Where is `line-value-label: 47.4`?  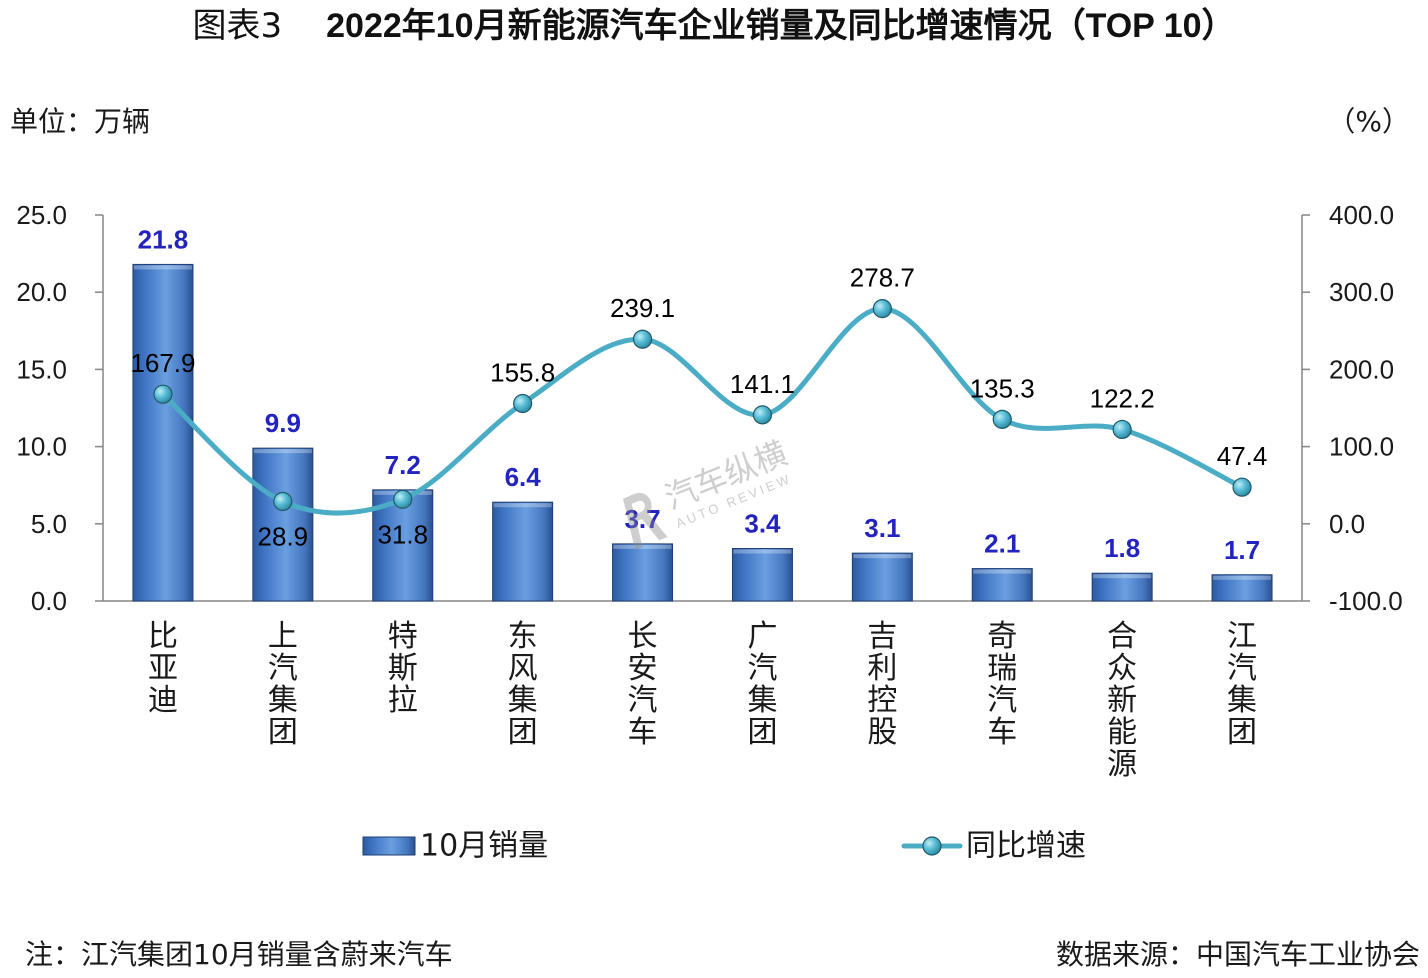
line-value-label: 47.4 is located at coordinates (1242, 456).